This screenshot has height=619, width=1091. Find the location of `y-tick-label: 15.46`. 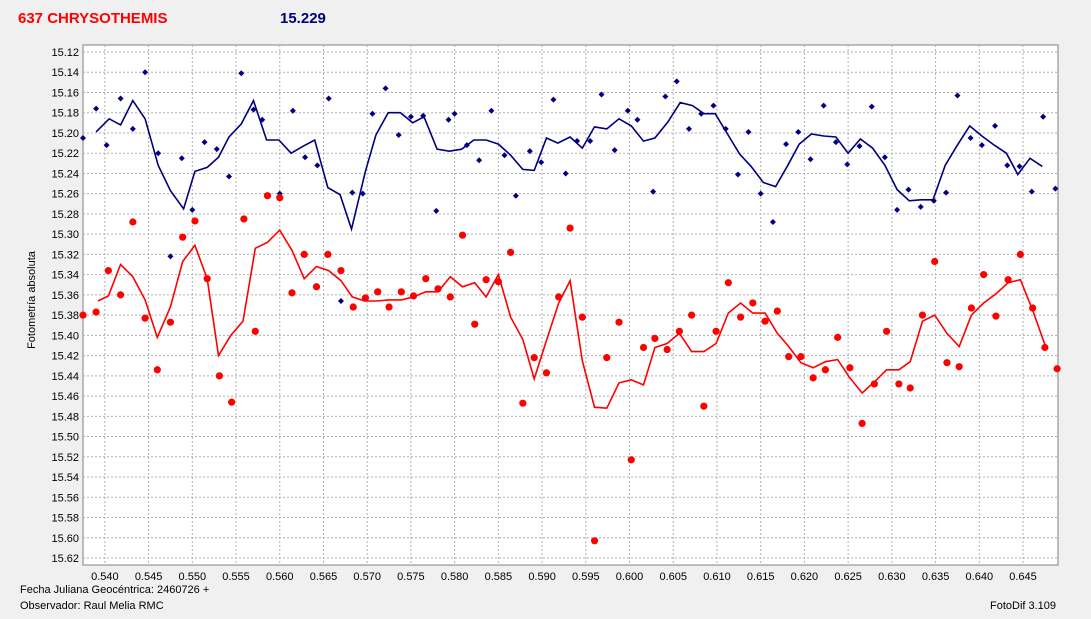

y-tick-label: 15.46 is located at coordinates (65, 397).